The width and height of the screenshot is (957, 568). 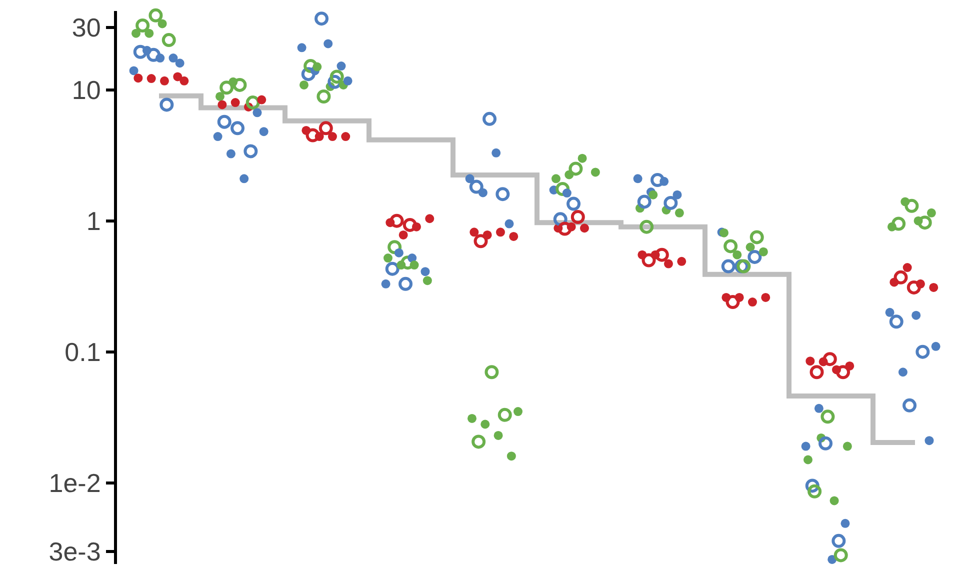 What do you see at coordinates (74, 483) in the screenshot?
I see `y-tick-label: 1e-2` at bounding box center [74, 483].